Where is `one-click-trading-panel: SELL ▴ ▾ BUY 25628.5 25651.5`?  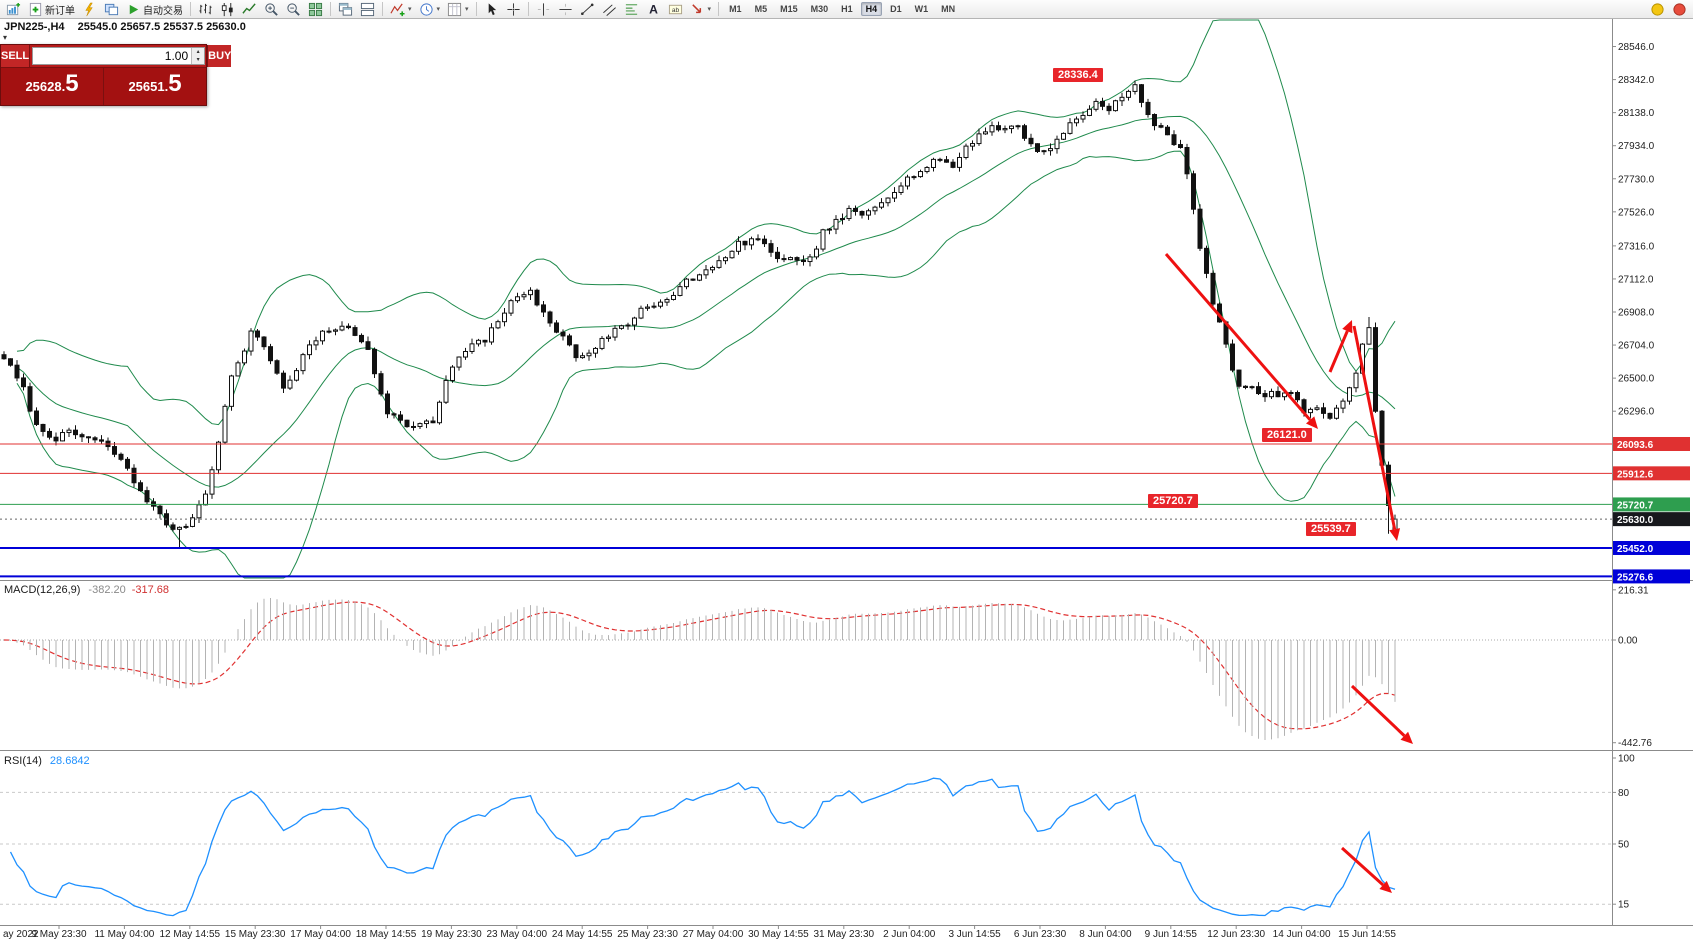
one-click-trading-panel: SELL ▴ ▾ BUY 25628.5 25651.5 is located at coordinates (116, 75).